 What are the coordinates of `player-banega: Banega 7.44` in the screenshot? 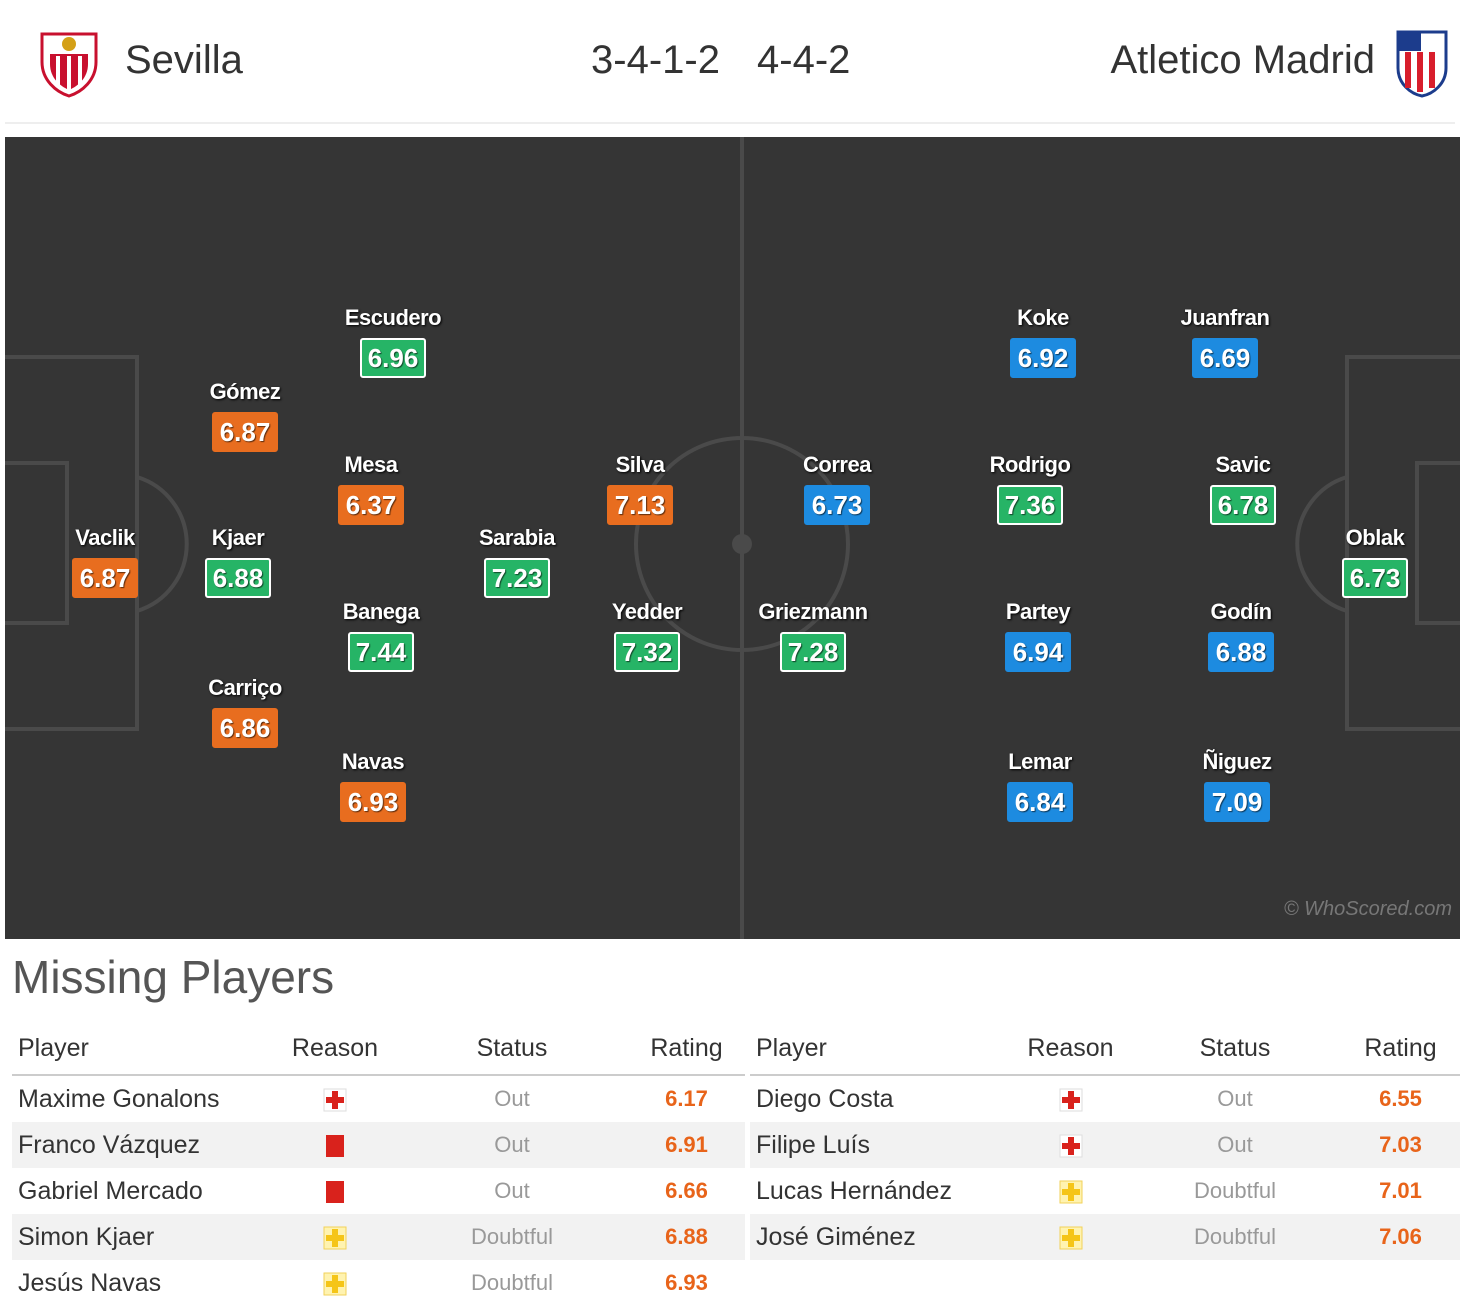 It's located at (381, 635).